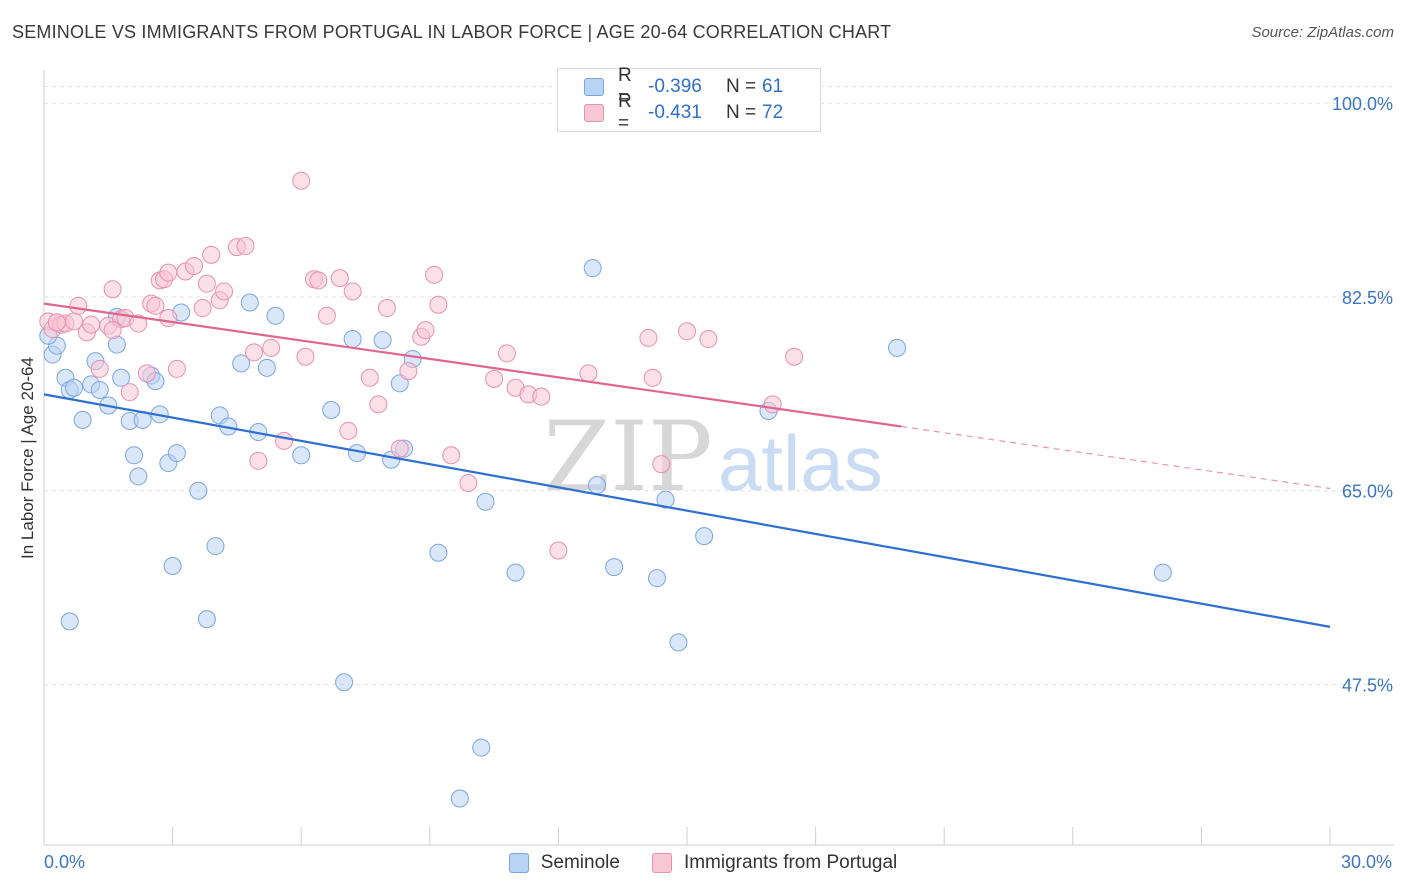  Describe the element at coordinates (27, 458) in the screenshot. I see `y-axis-label: In Labor Force | Age 20-64` at that location.